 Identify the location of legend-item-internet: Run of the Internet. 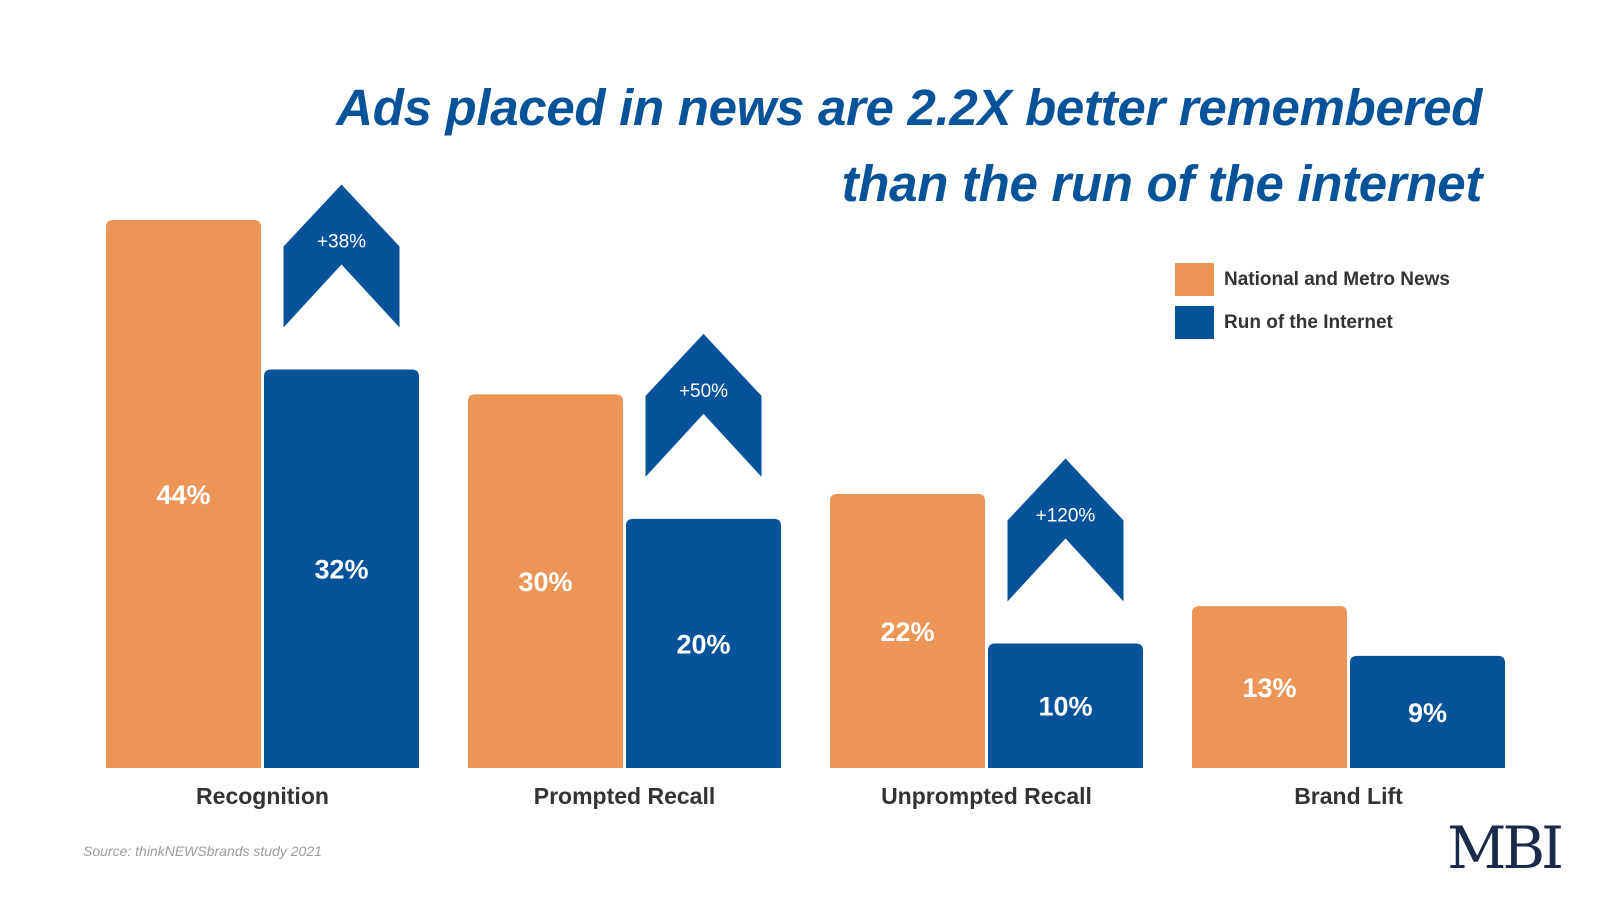
(1312, 322).